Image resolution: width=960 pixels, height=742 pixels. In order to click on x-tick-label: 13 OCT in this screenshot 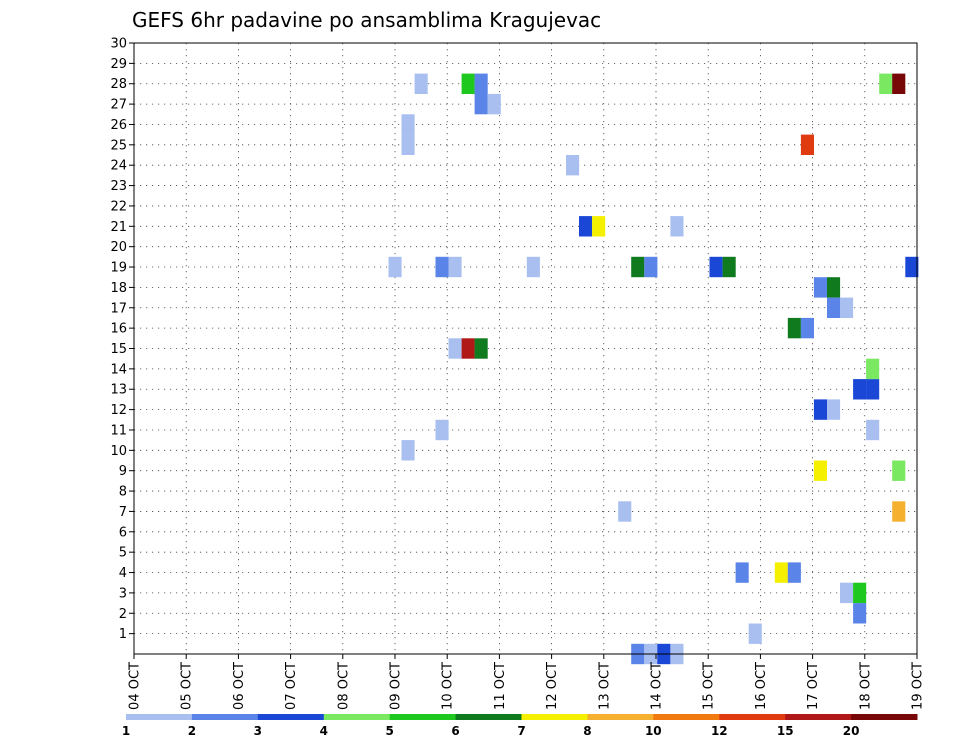, I will do `click(604, 686)`.